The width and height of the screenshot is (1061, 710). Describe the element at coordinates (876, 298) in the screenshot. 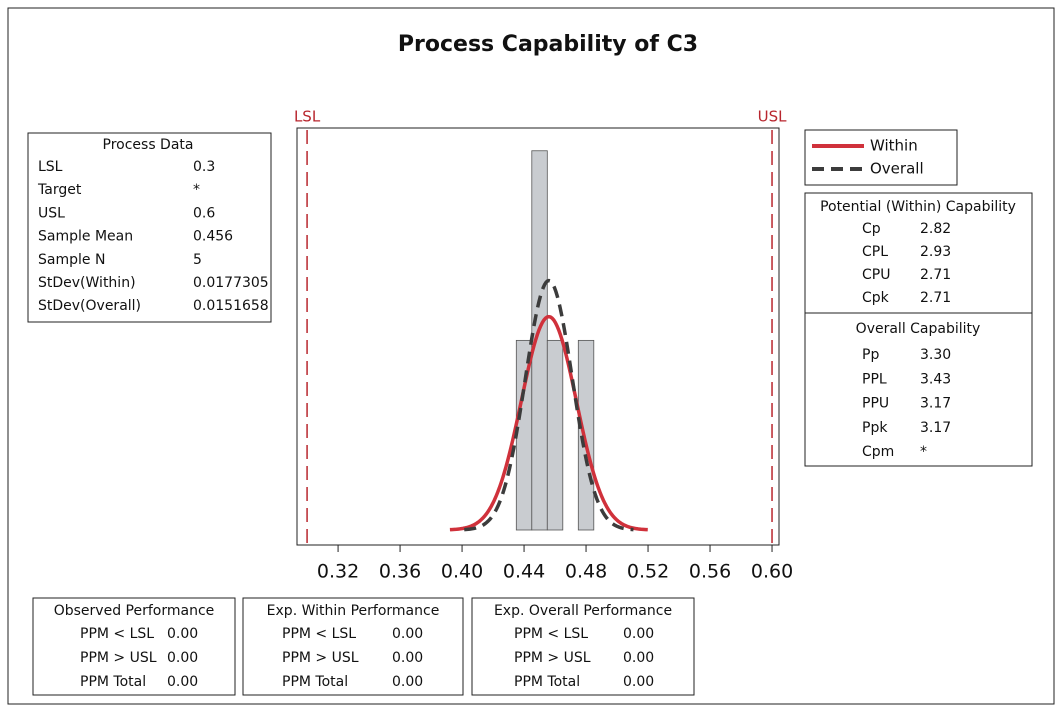

I see `row-label: Cpk` at that location.